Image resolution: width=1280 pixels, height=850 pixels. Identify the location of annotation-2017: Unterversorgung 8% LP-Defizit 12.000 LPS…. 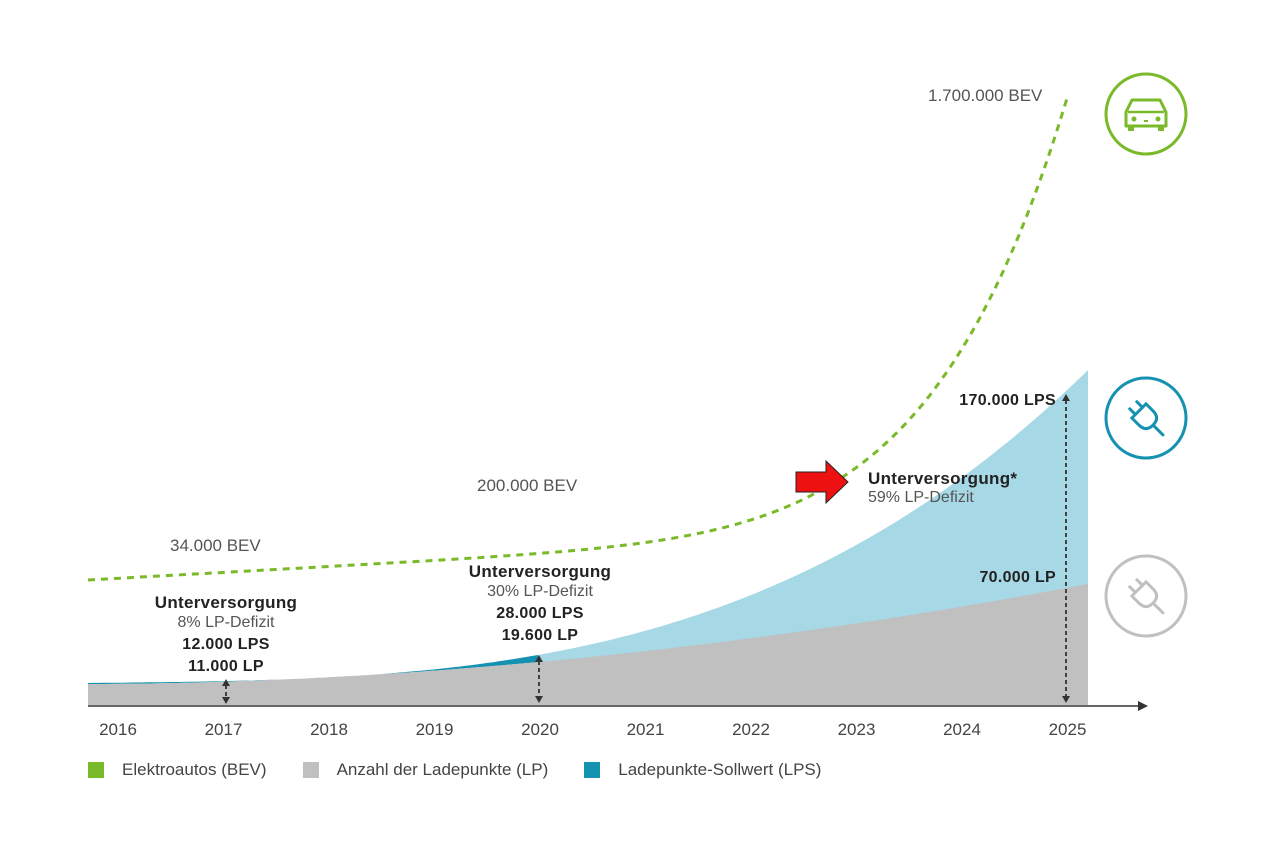
(226, 634).